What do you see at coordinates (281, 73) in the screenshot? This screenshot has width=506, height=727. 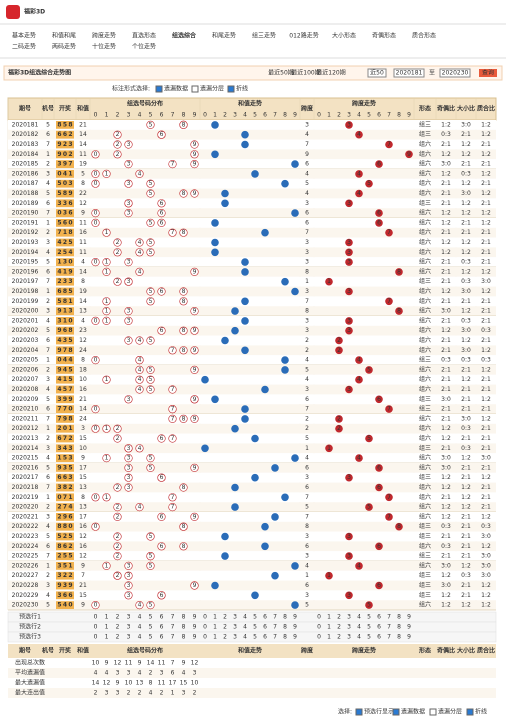 I see `recent-link: 最近50期` at bounding box center [281, 73].